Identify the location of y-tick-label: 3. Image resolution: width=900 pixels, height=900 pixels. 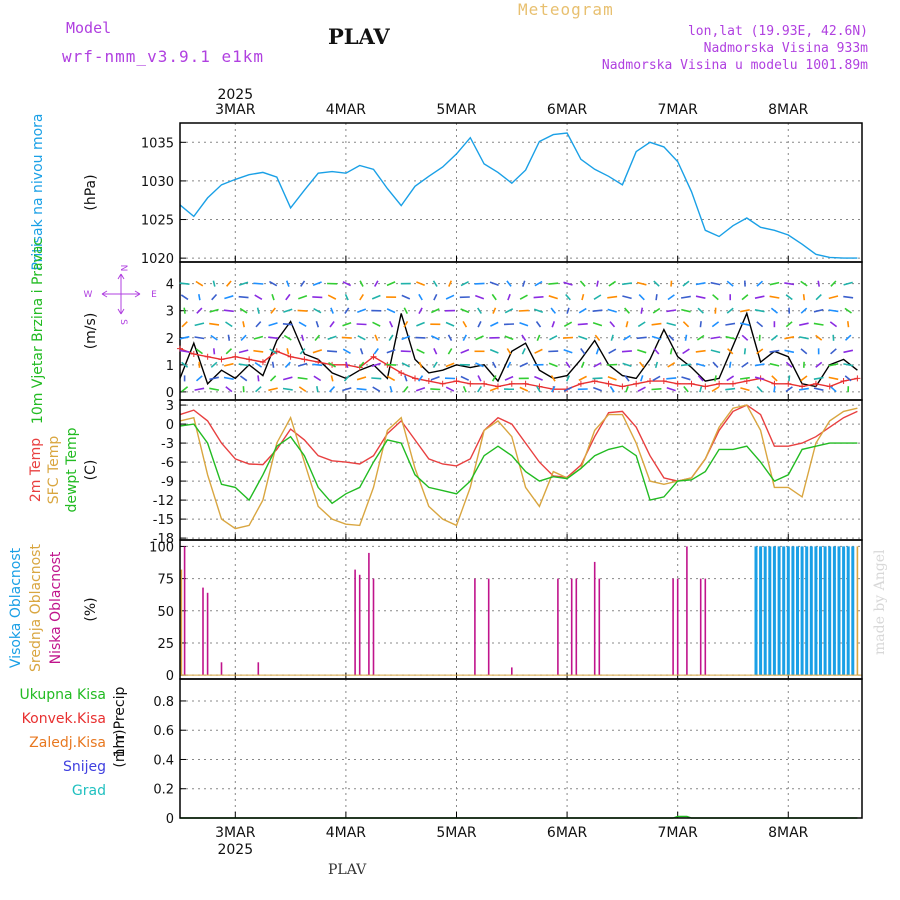
(170, 406).